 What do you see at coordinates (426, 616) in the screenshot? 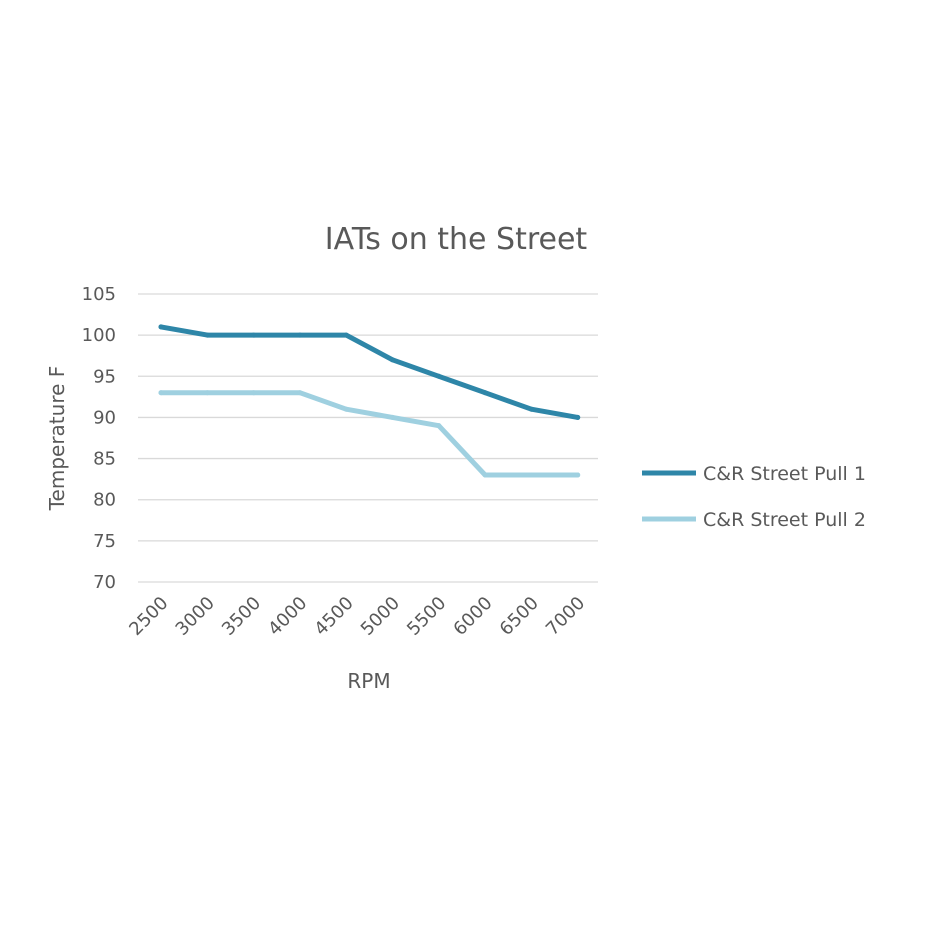
I see `x-tick-label: 5500` at bounding box center [426, 616].